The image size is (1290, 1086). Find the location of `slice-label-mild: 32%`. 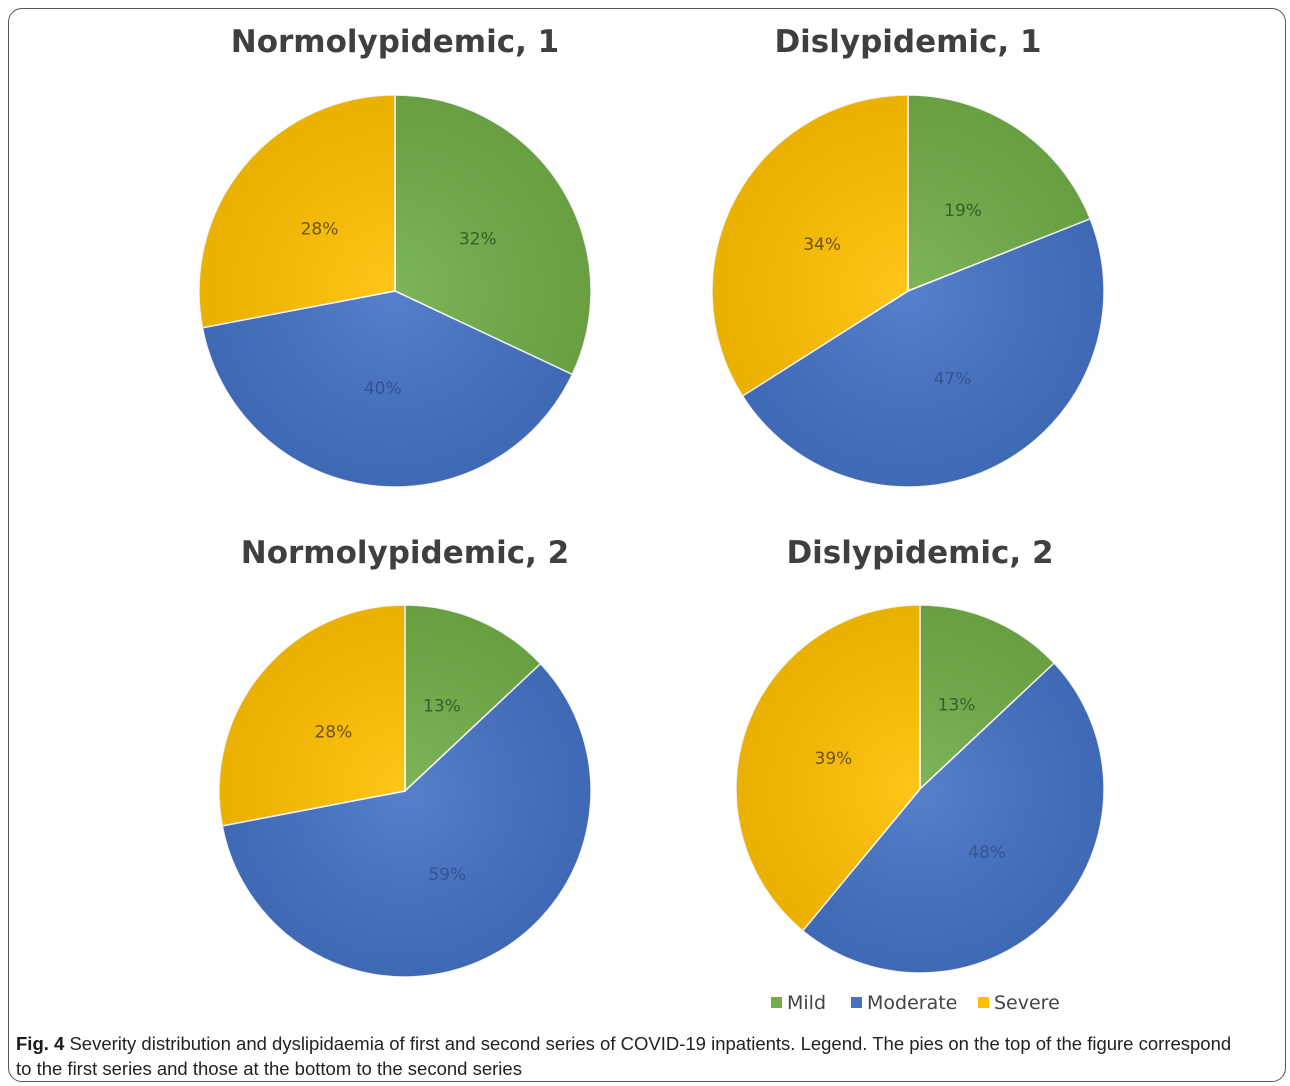

slice-label-mild: 32% is located at coordinates (478, 239).